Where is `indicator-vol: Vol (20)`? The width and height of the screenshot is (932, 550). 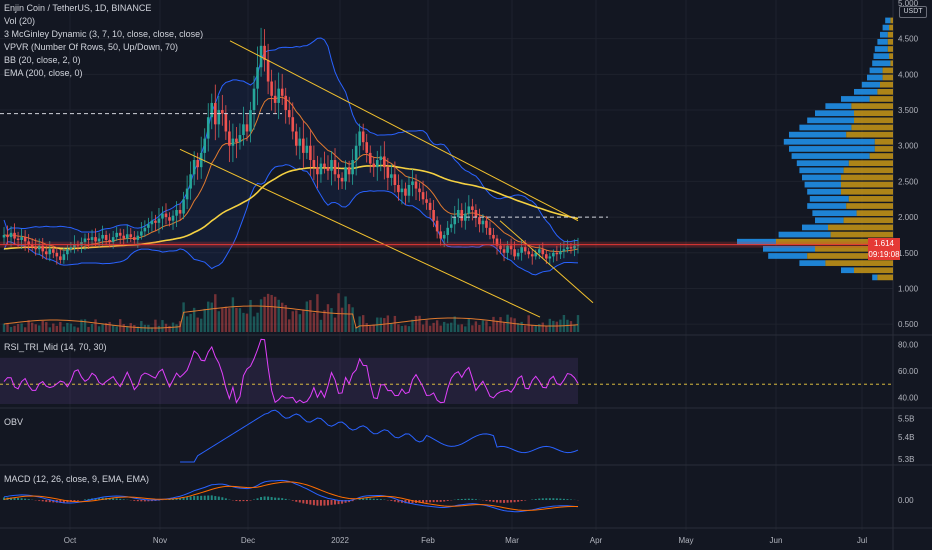
indicator-vol: Vol (20) is located at coordinates (20, 21).